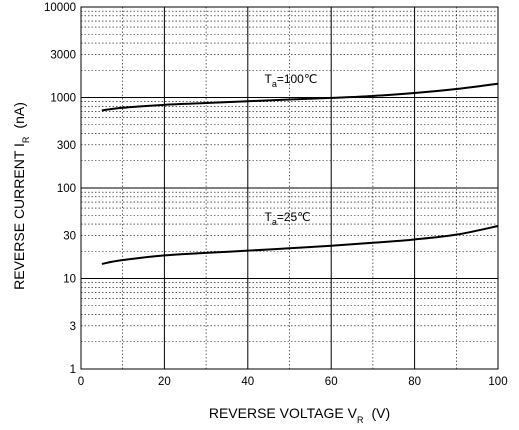 This screenshot has width=519, height=430. Describe the element at coordinates (73, 370) in the screenshot. I see `y-tick-label: 1` at that location.